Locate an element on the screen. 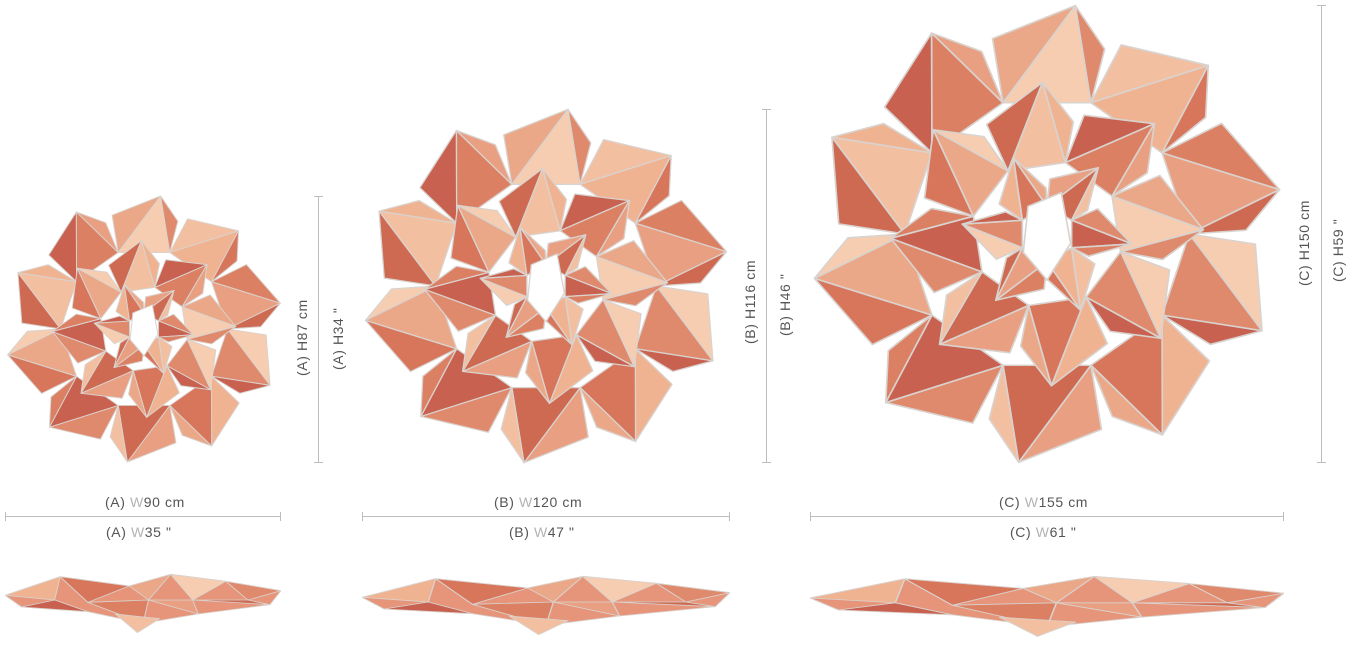 The height and width of the screenshot is (651, 1362). width-cm-label-c: (C) W155 cm is located at coordinates (1044, 502).